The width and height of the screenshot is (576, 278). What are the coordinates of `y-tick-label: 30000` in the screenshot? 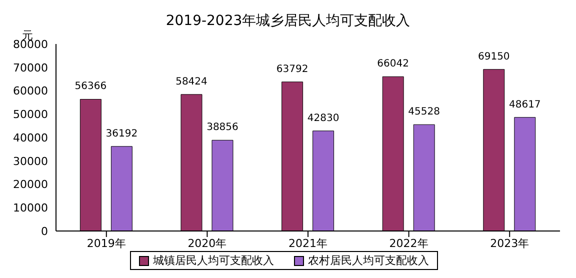 It's located at (30, 161).